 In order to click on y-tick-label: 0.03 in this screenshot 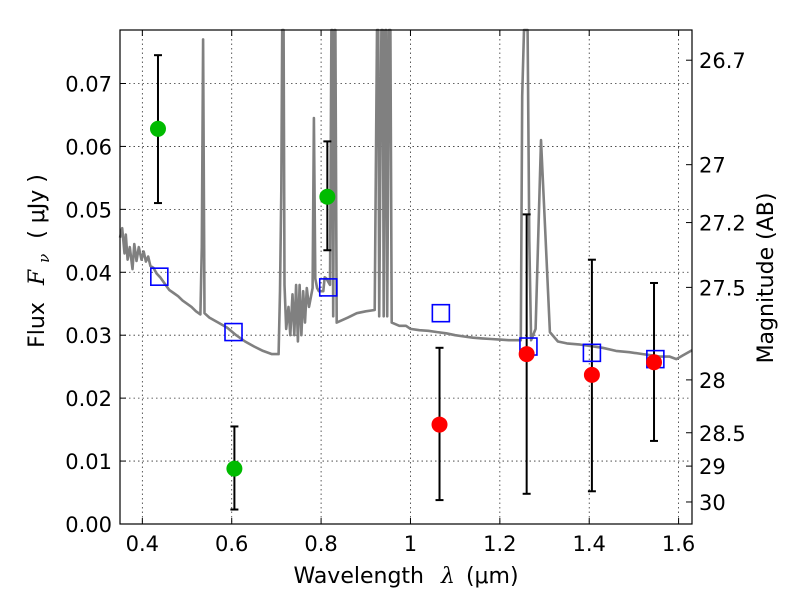, I will do `click(88, 336)`.